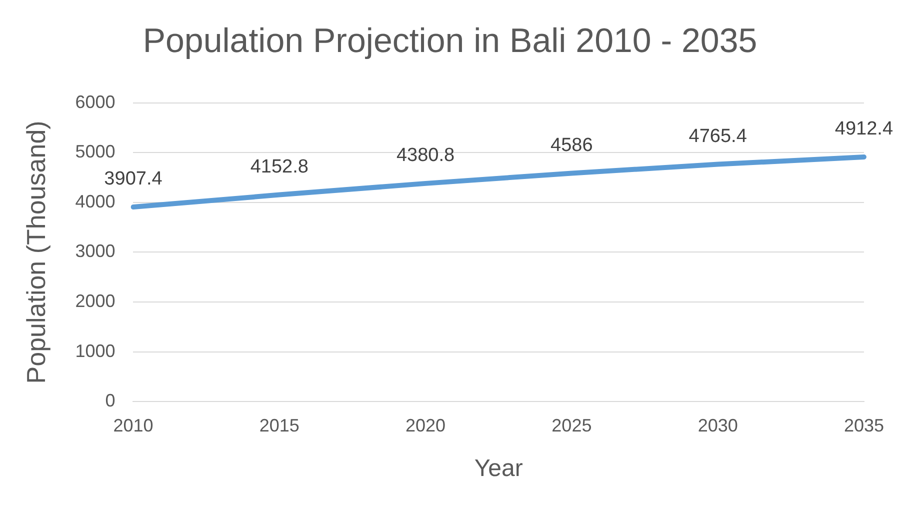 This screenshot has height=508, width=906. I want to click on x-tick-label: 2015, so click(279, 425).